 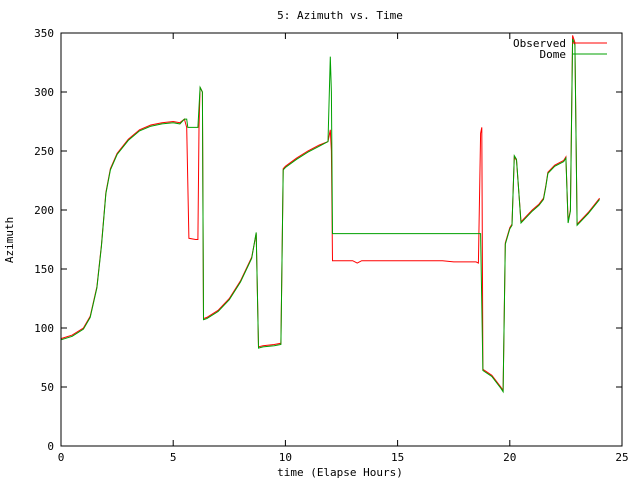 I want to click on y-tick-label: 150, so click(x=44, y=269).